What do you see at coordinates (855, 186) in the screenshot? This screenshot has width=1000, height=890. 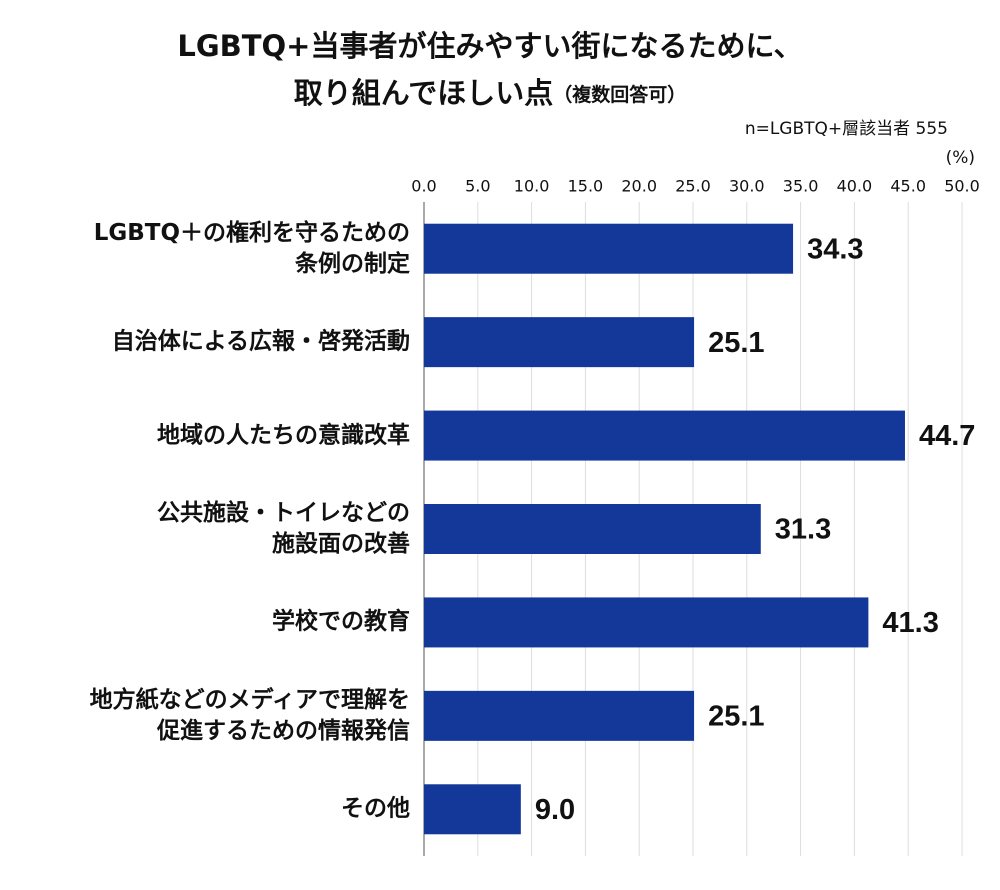 I see `x-tick-label: 40.0` at bounding box center [855, 186].